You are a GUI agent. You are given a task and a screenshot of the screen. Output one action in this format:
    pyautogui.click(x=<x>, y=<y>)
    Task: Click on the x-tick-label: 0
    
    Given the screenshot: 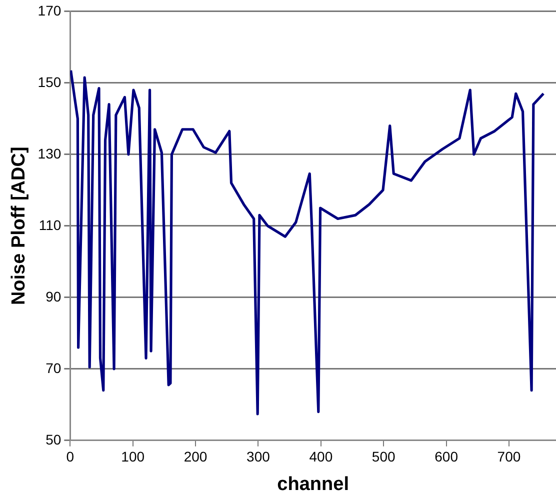 What is the action you would take?
    pyautogui.click(x=70, y=456)
    